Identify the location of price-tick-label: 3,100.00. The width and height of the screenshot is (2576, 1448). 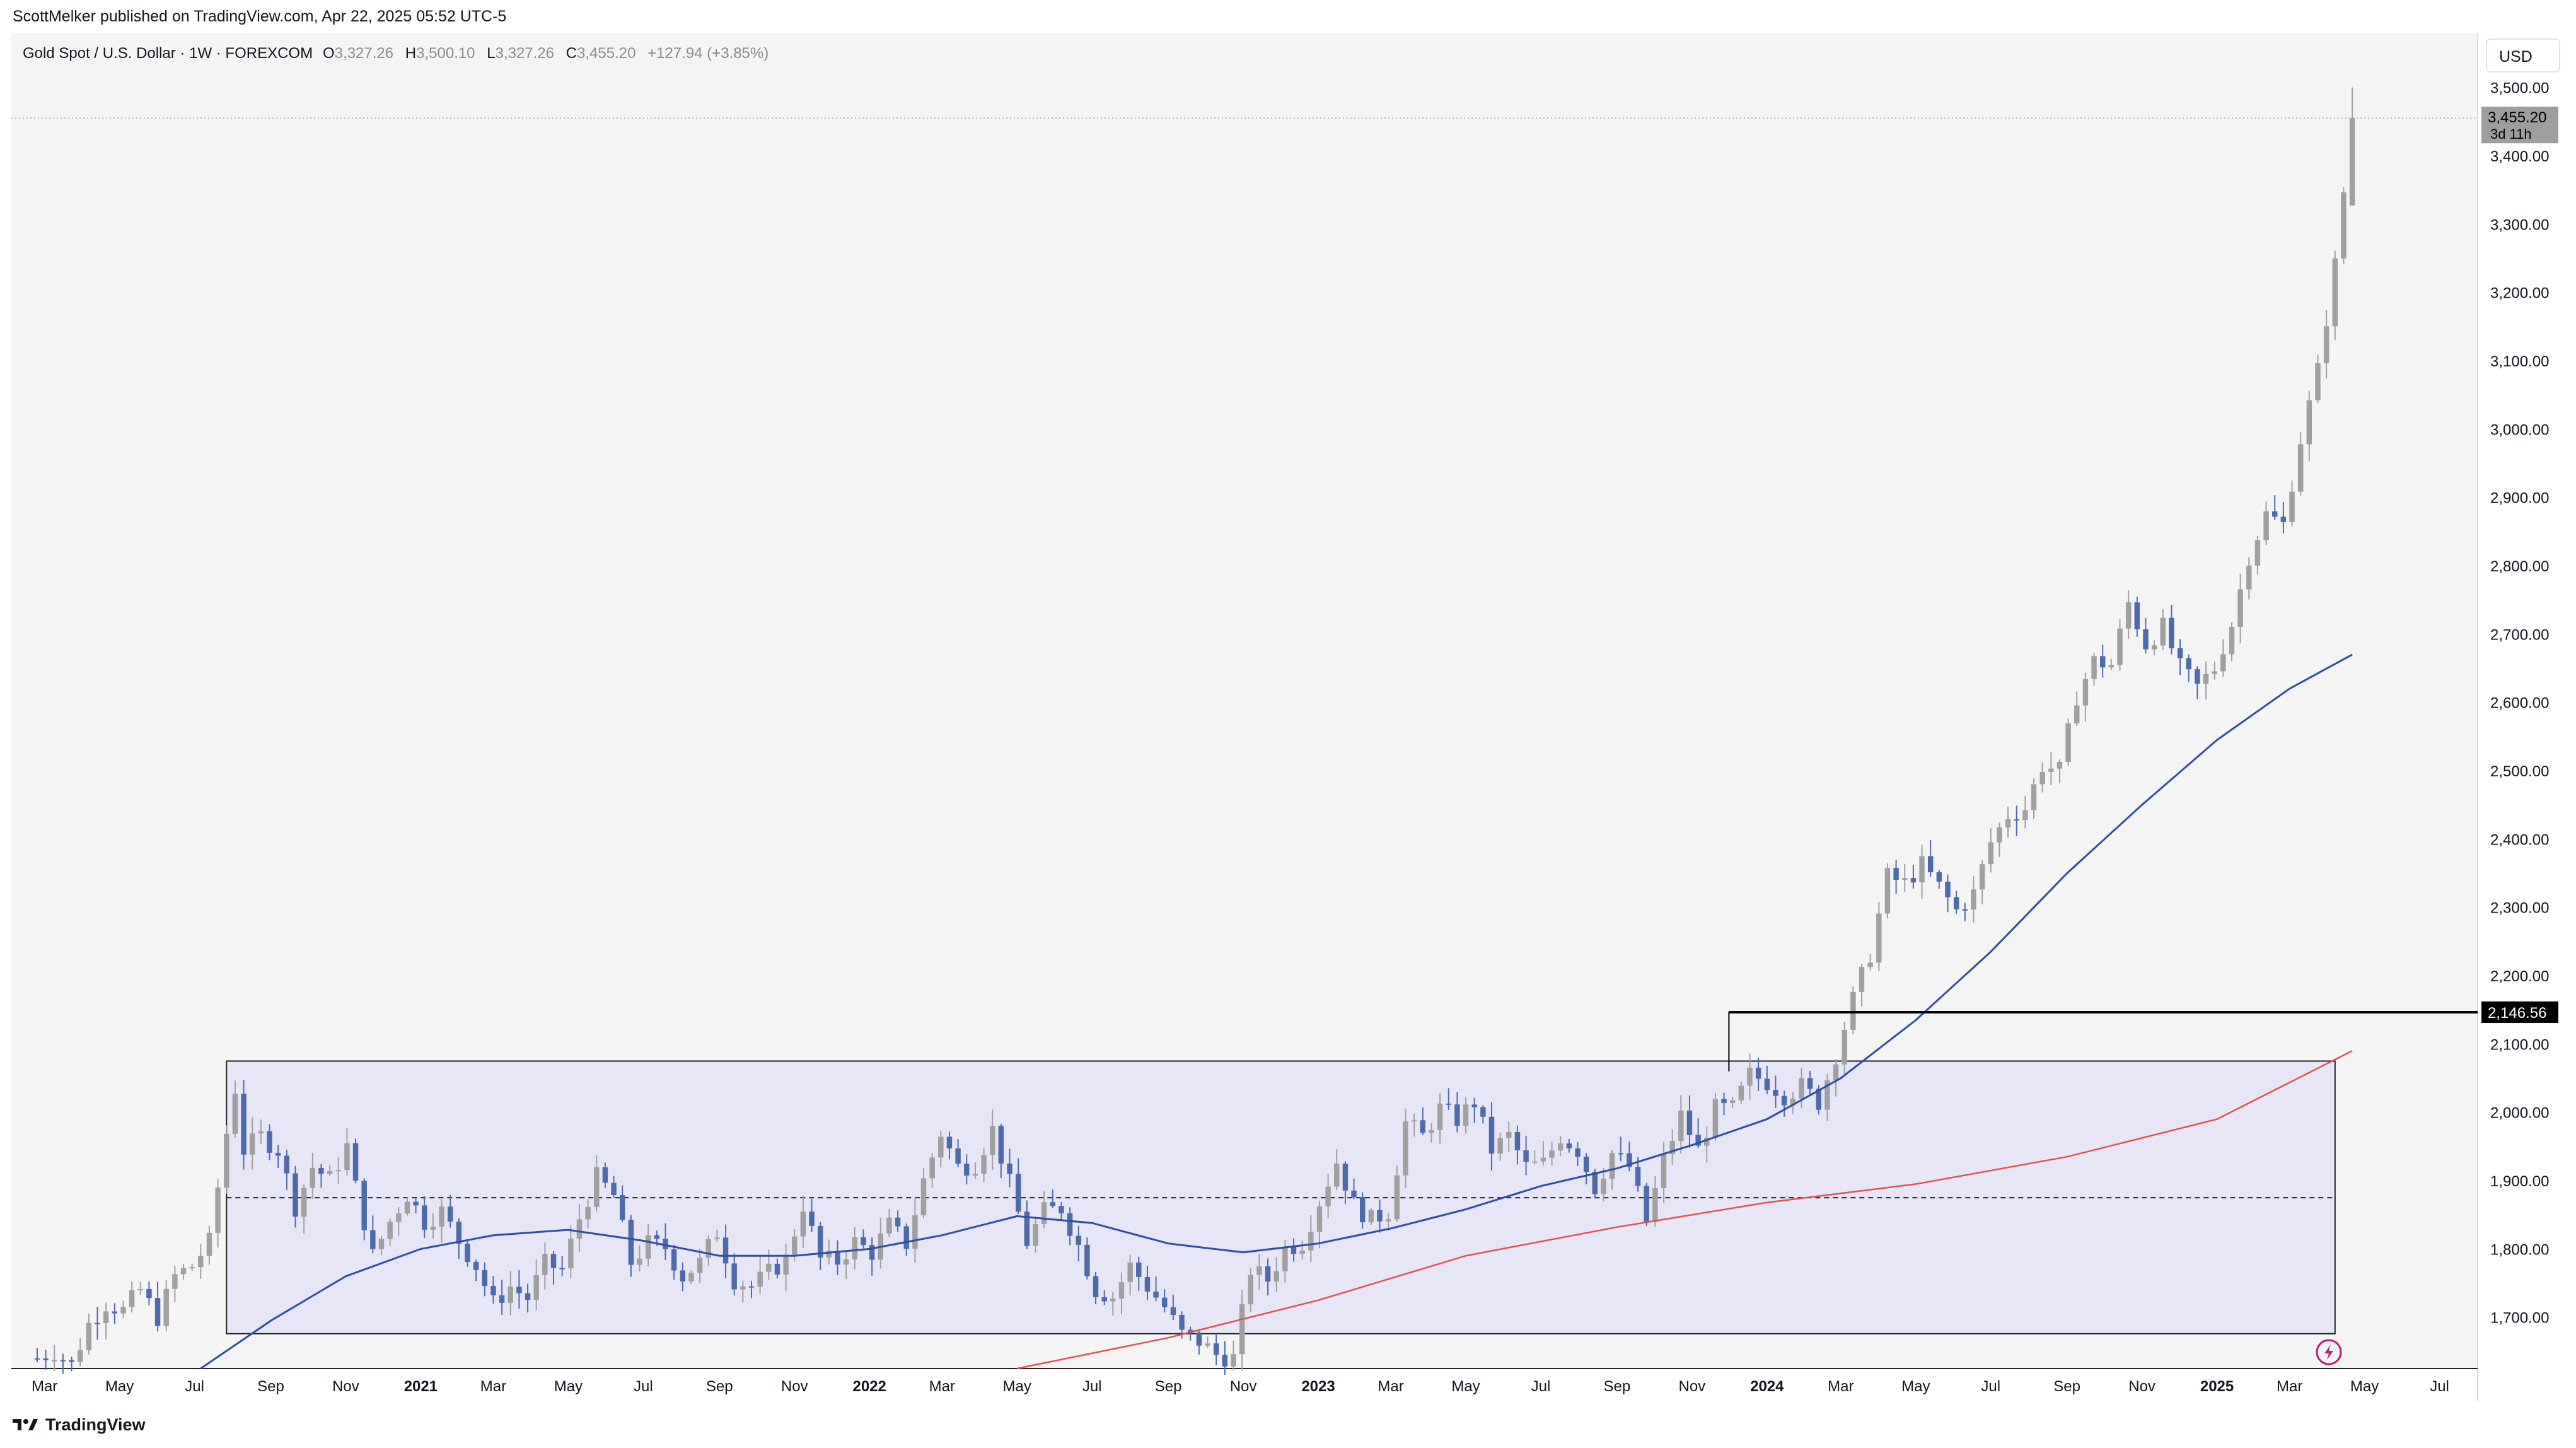
(2519, 362).